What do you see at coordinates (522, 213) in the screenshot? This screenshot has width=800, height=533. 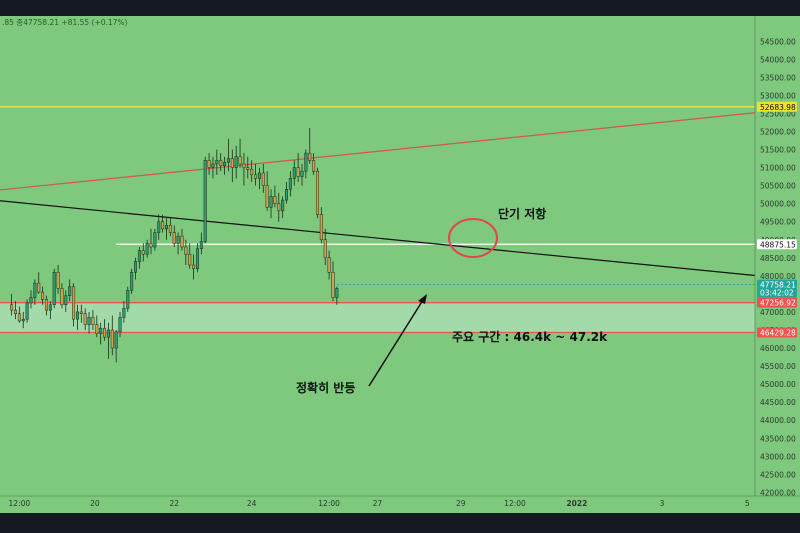 I see `annotation-short-term-resistance: 단기 저항` at bounding box center [522, 213].